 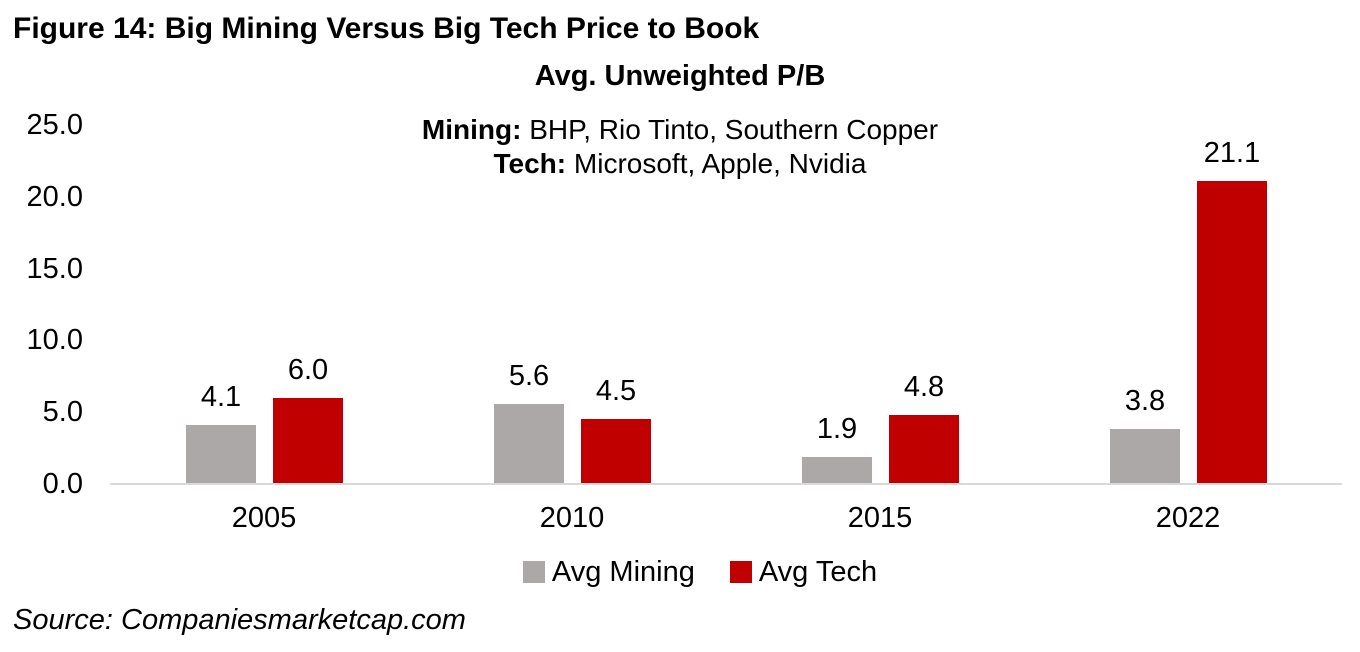 I want to click on annotation-tech-label: Tech:, so click(x=530, y=163).